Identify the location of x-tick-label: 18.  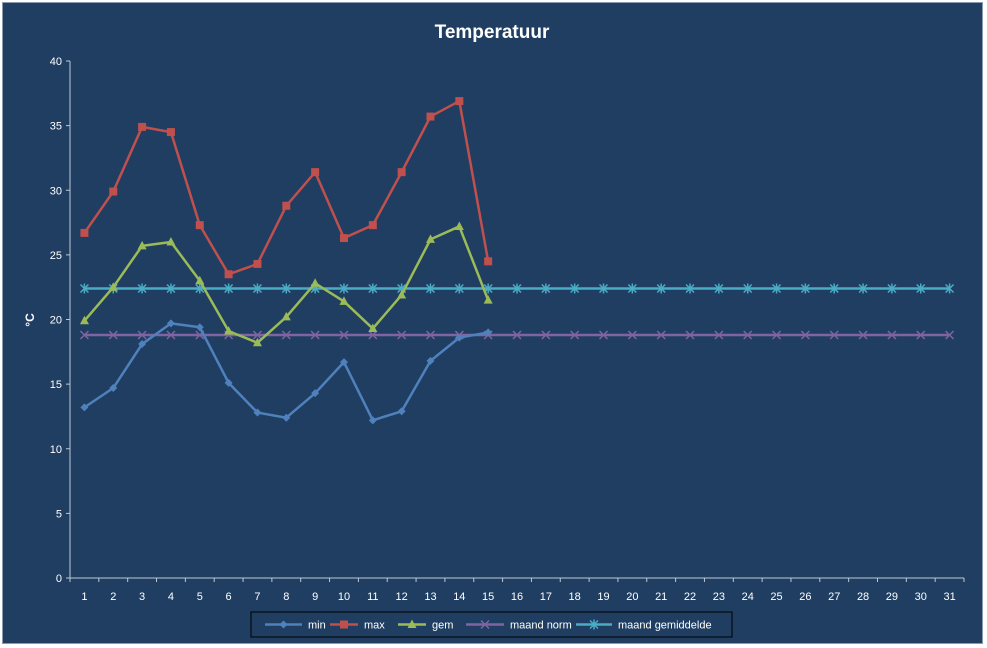
(575, 597).